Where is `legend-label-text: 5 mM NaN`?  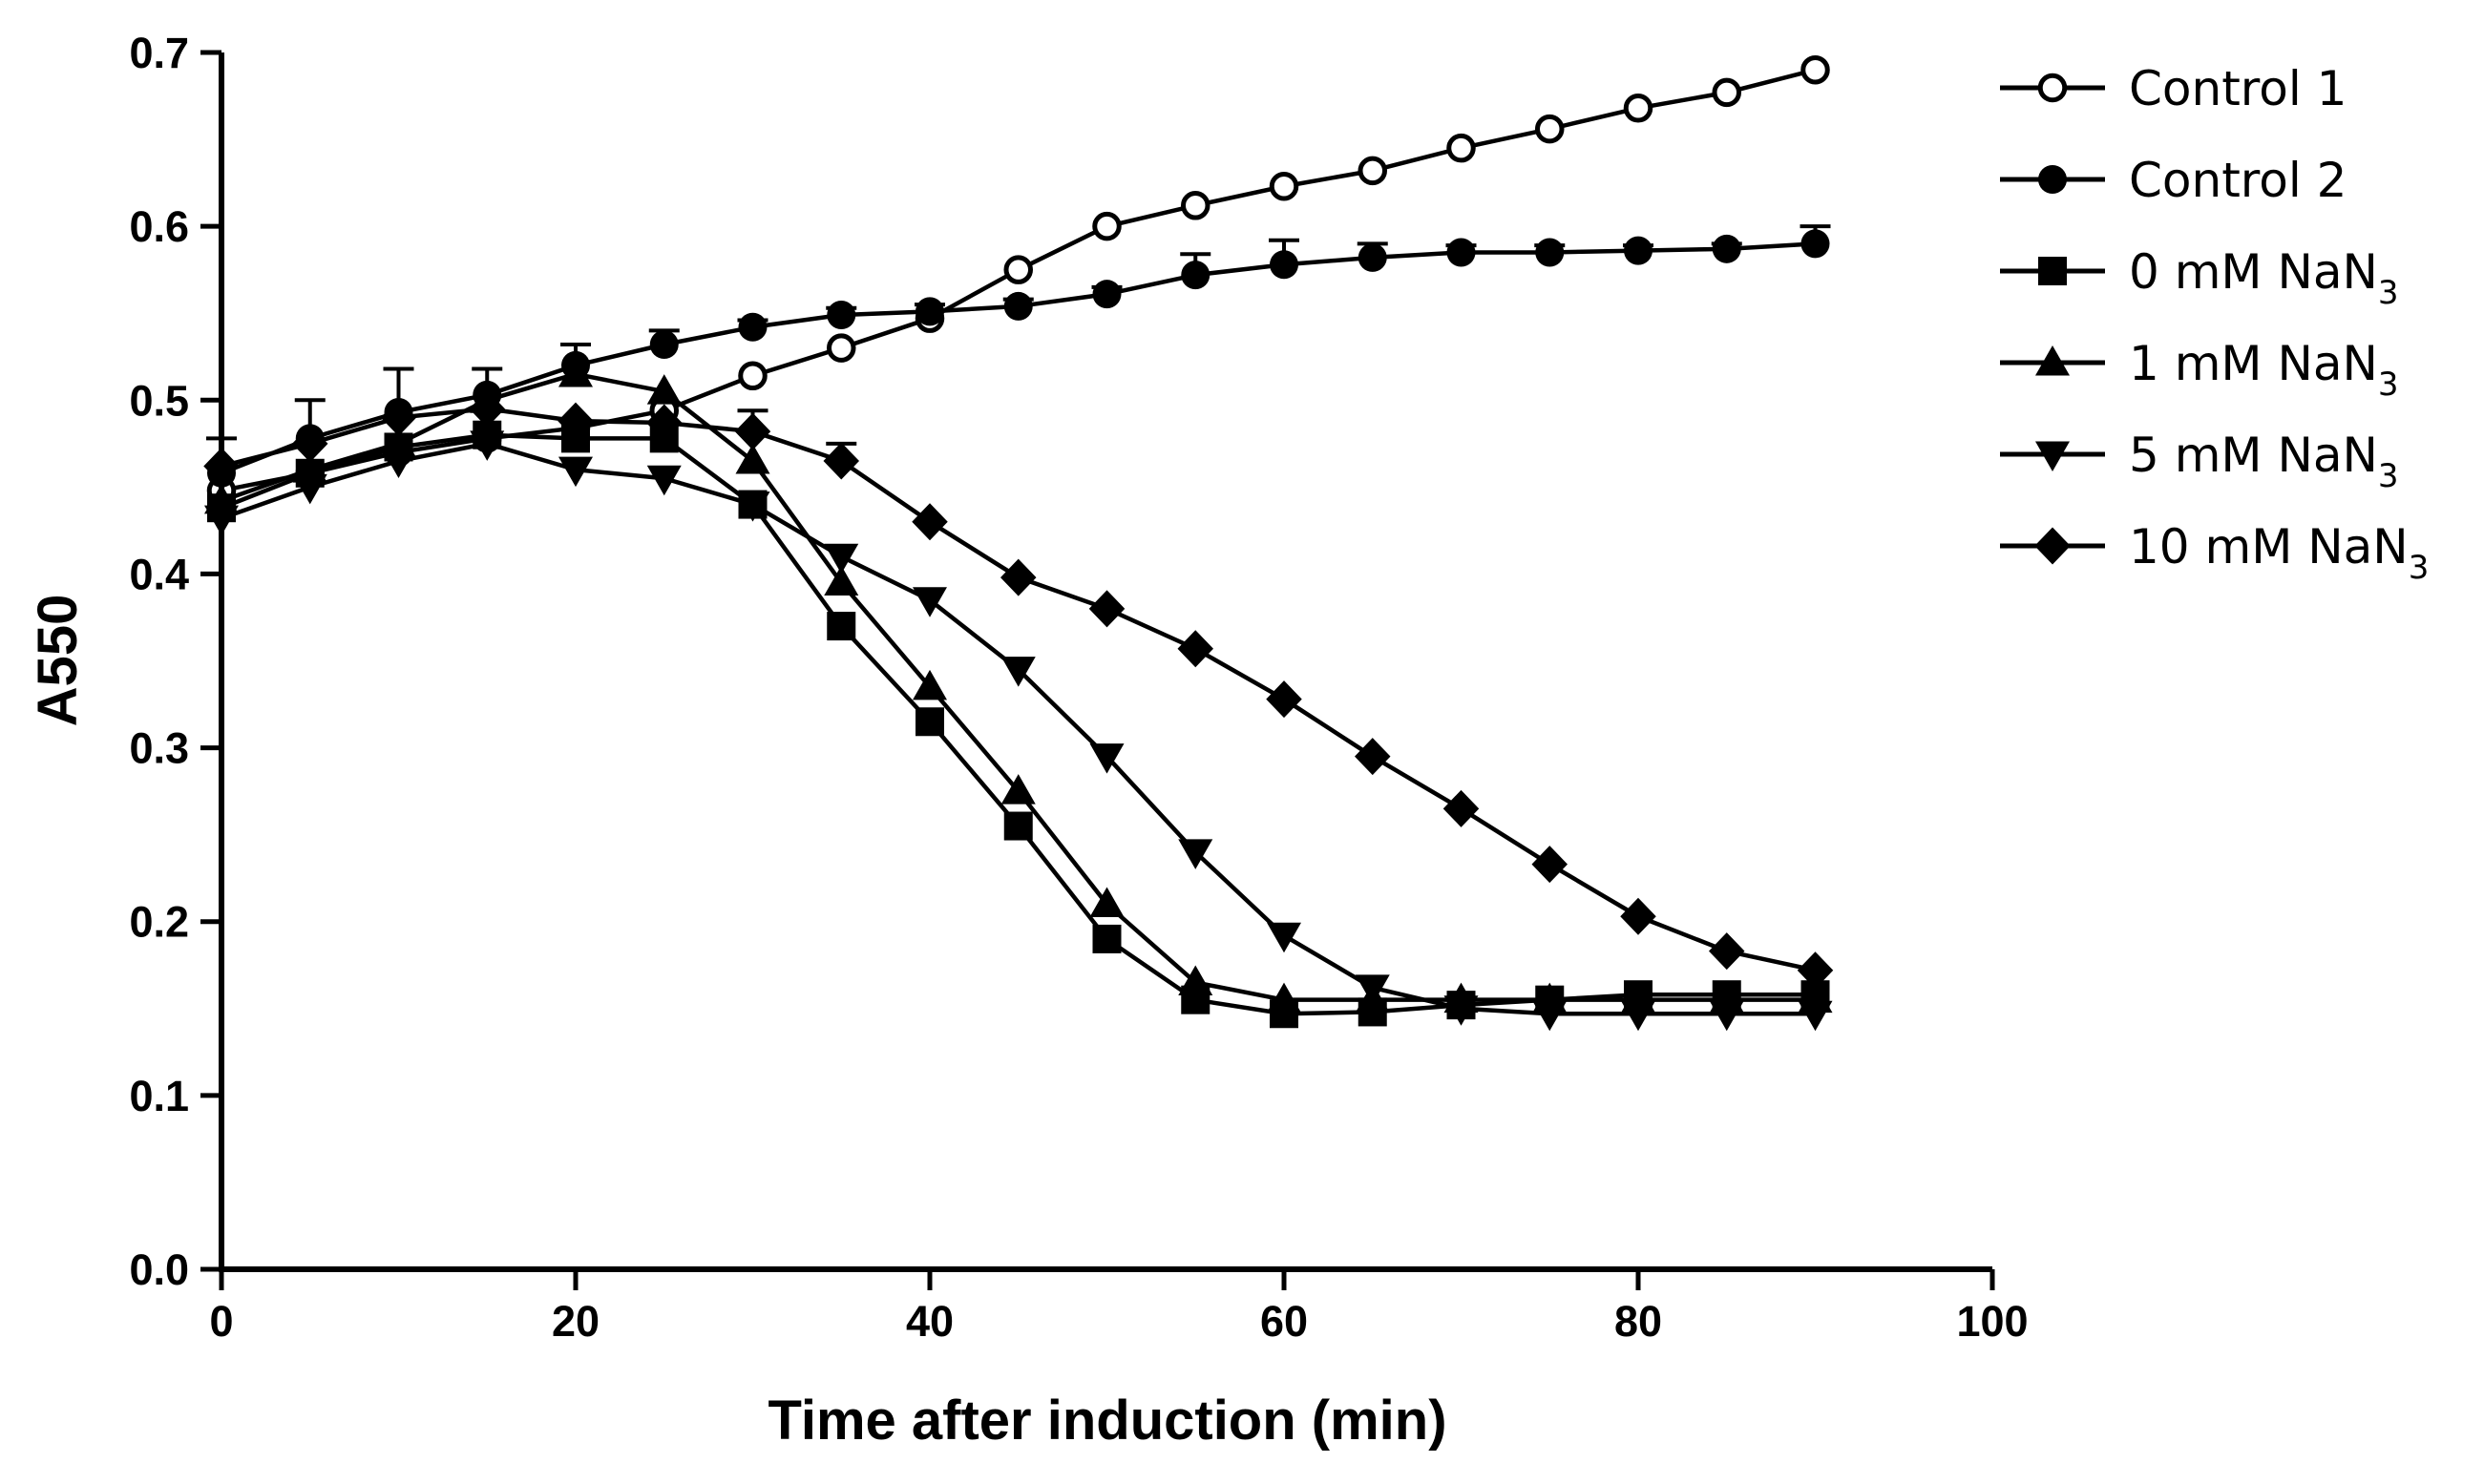 legend-label-text: 5 mM NaN is located at coordinates (2254, 455).